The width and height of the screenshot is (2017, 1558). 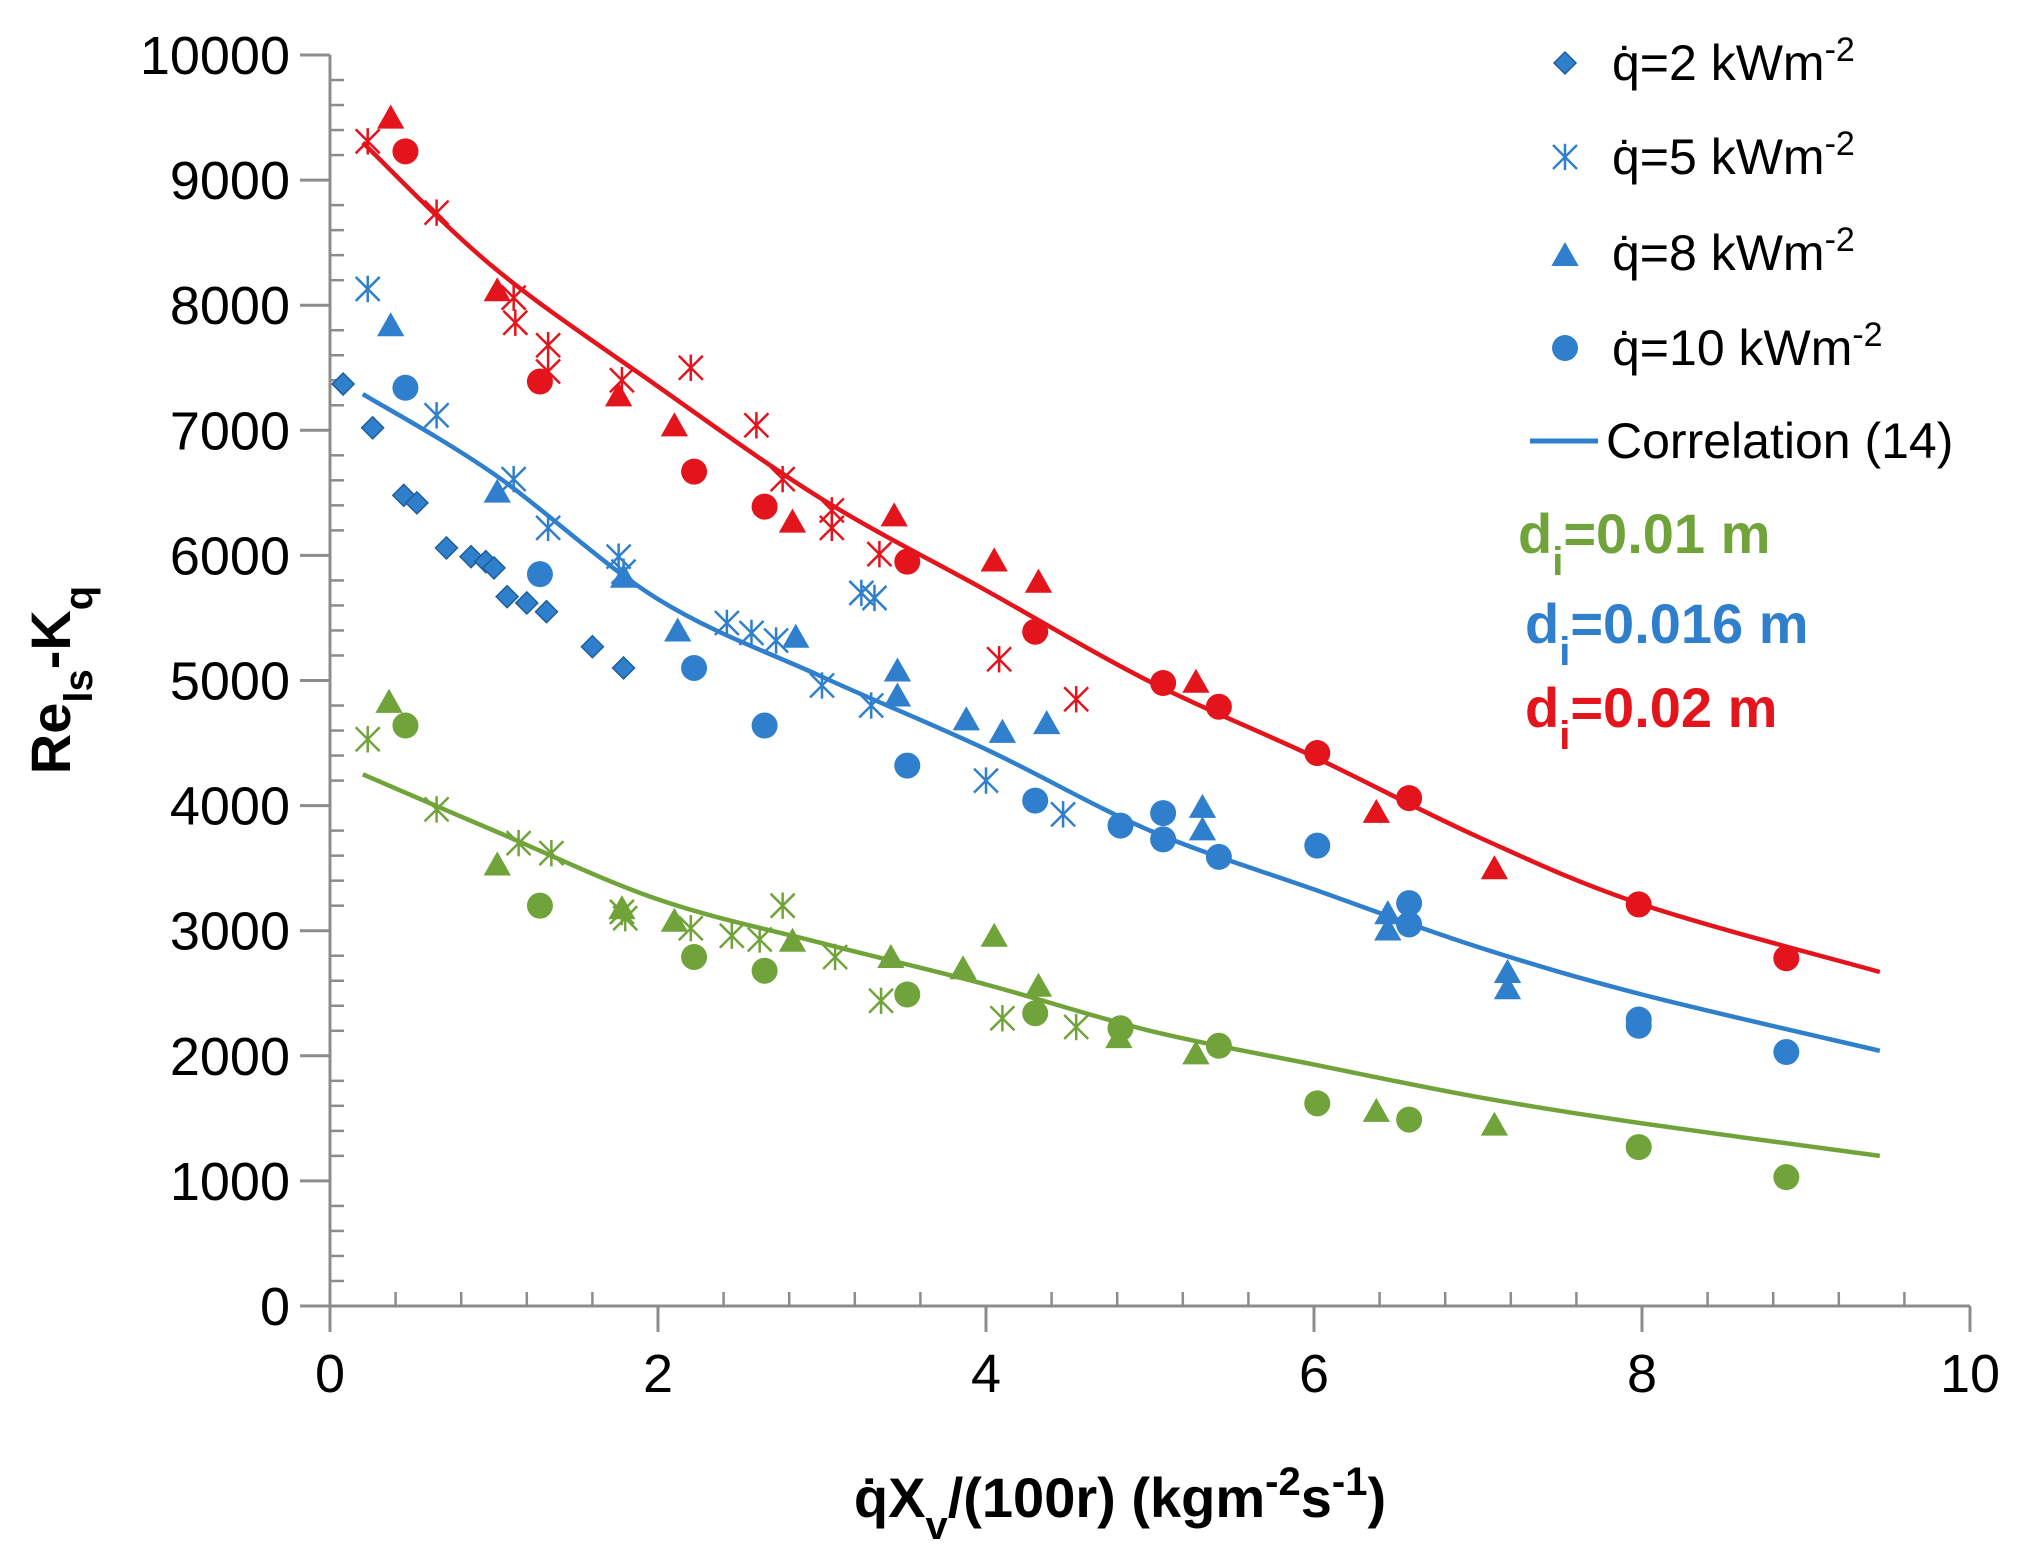 What do you see at coordinates (483, 526) in the screenshot?
I see `series-blue-diamond` at bounding box center [483, 526].